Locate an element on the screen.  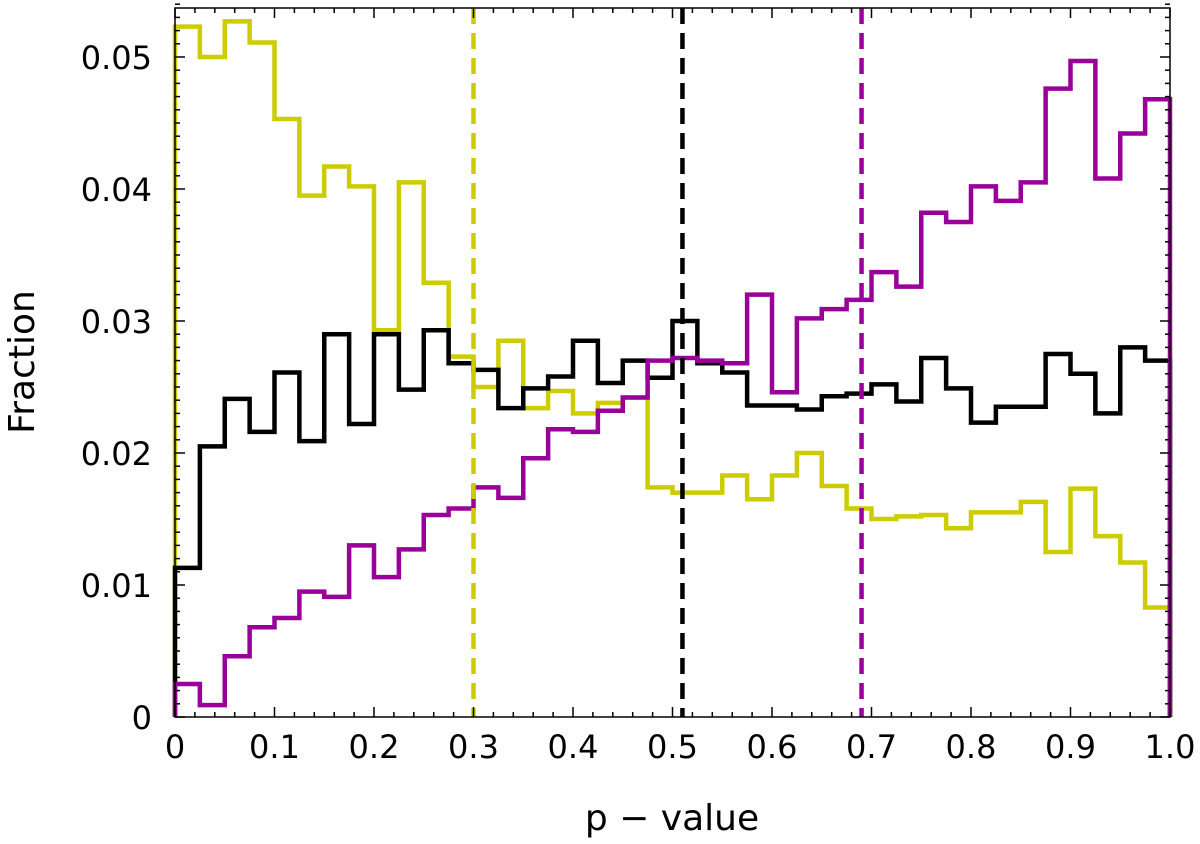
x-tick-label: 0.3 is located at coordinates (473, 747).